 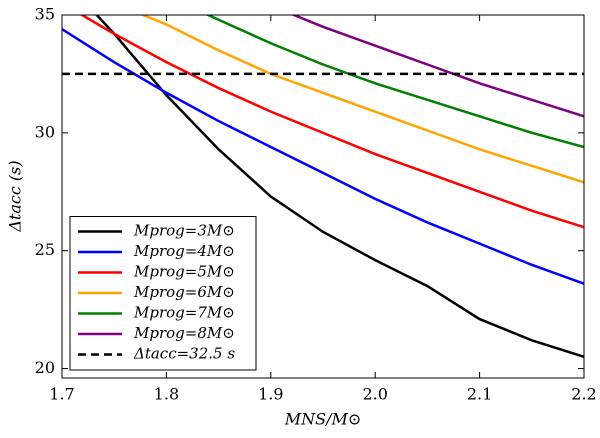 I want to click on legend-label: Mprog=3M⊙, so click(x=184, y=231).